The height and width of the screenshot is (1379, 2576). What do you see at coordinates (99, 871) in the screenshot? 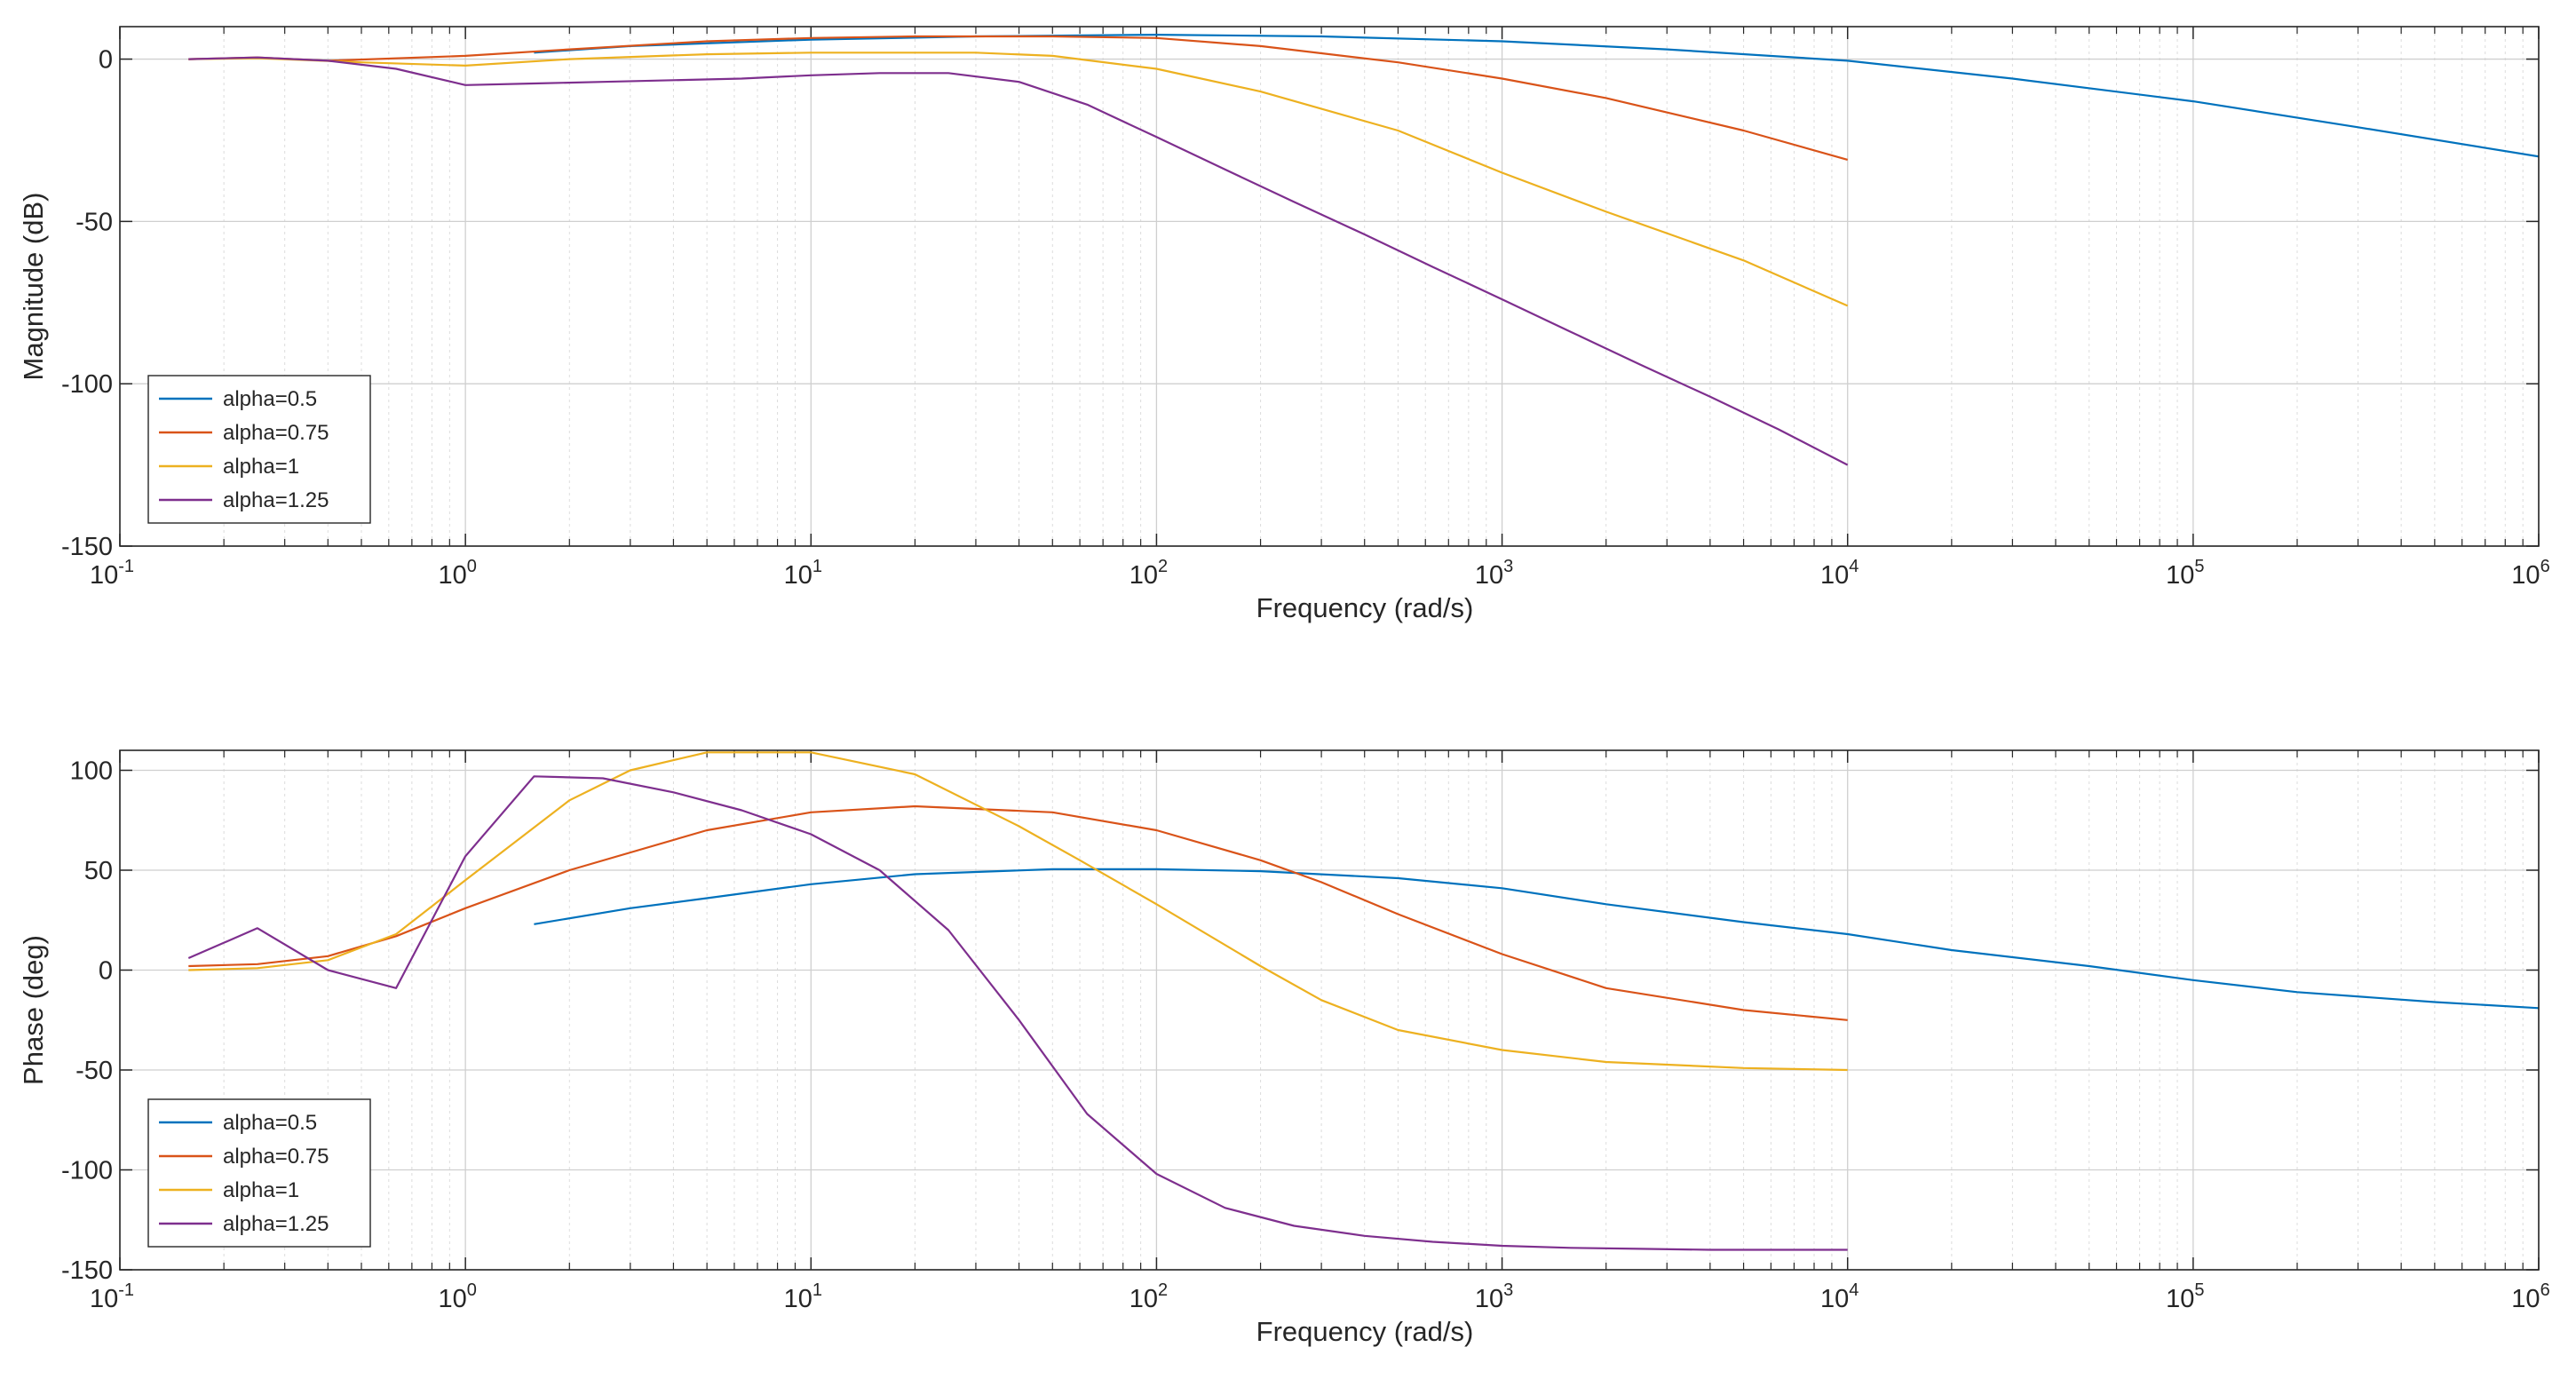
I see `y-tick-label: 50` at bounding box center [99, 871].